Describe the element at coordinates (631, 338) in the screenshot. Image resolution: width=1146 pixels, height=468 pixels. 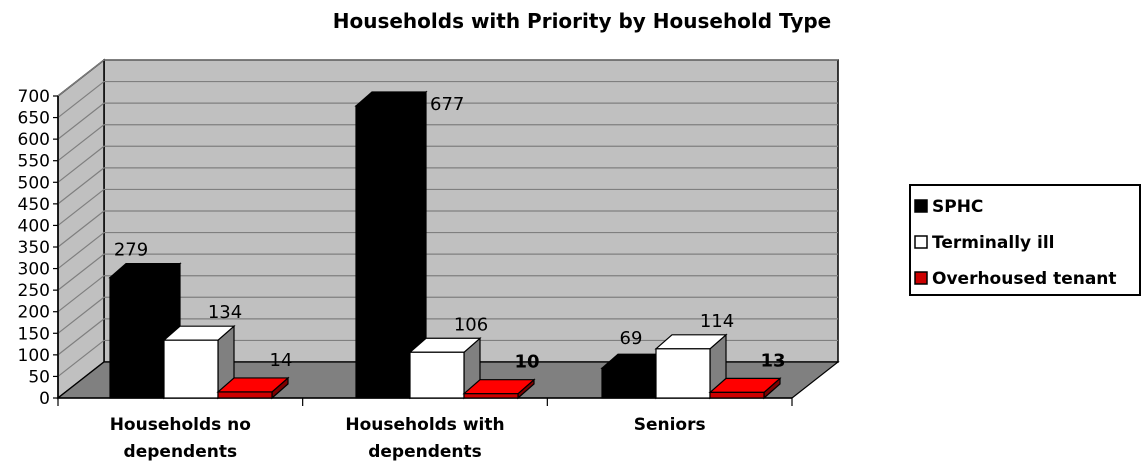
I see `data-label: 69` at that location.